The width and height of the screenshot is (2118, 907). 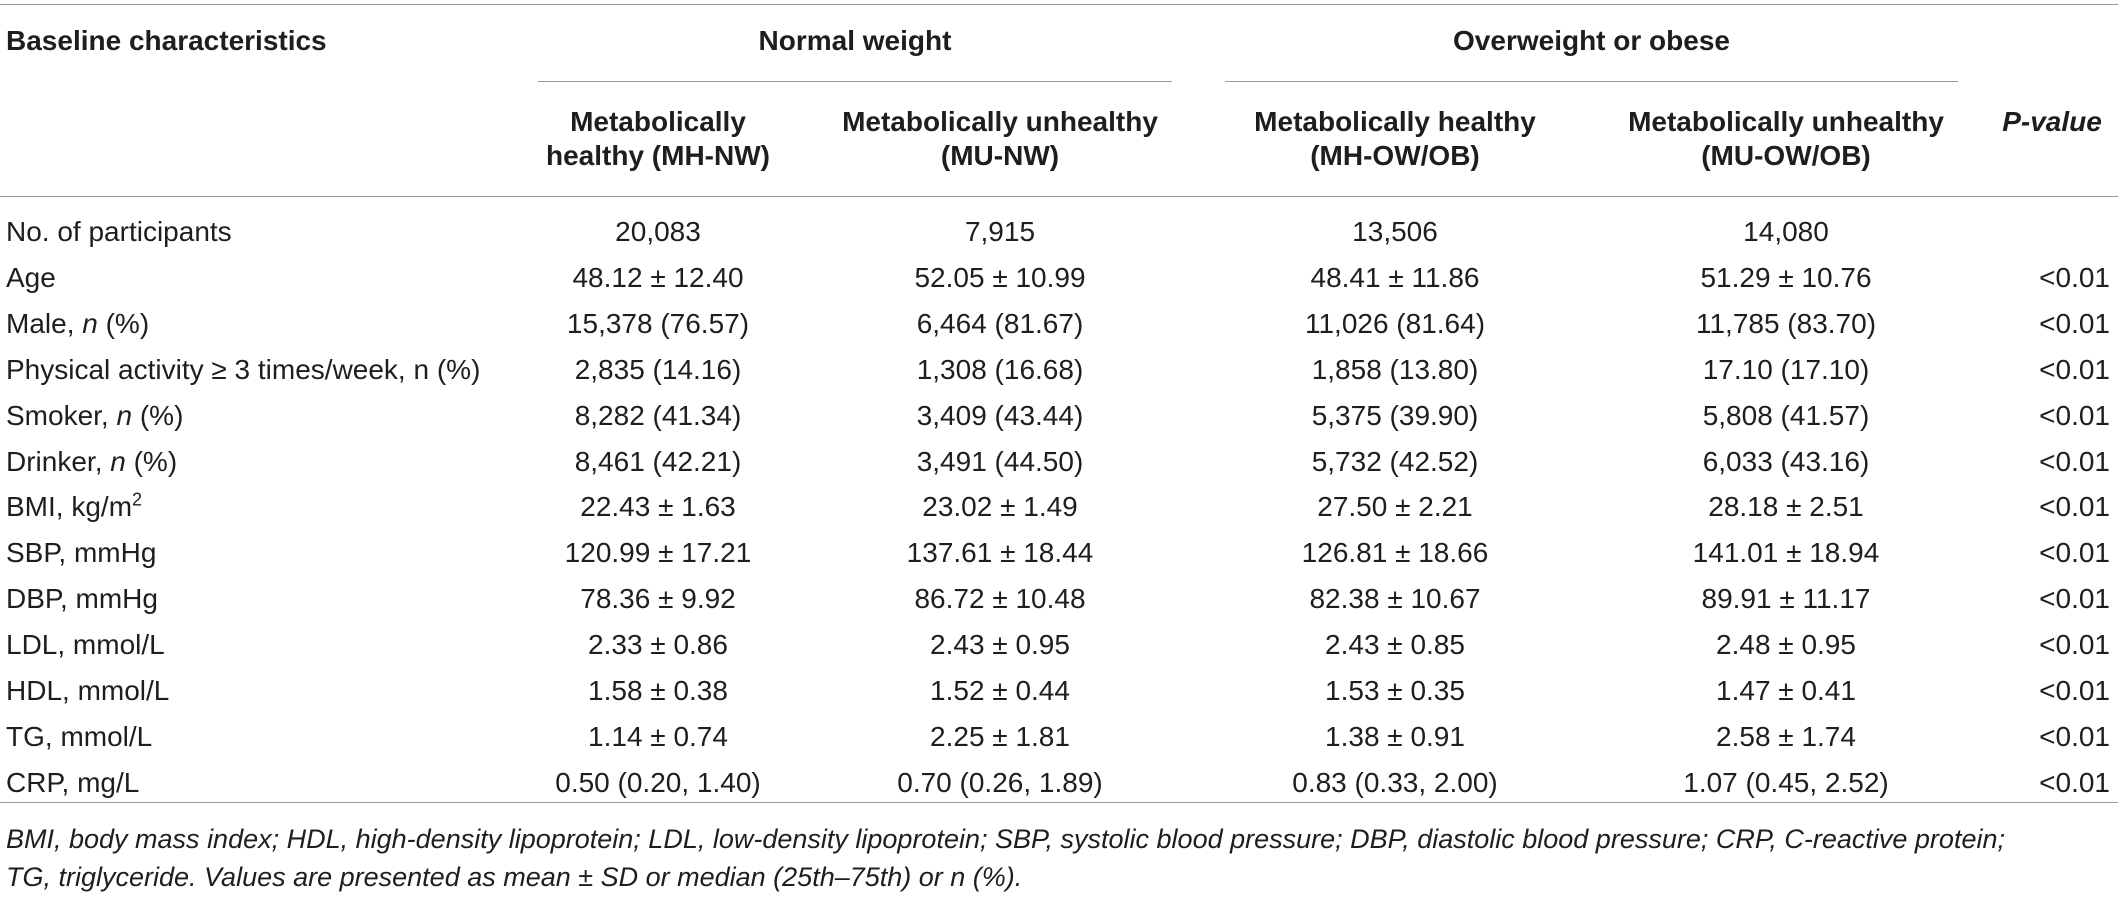 What do you see at coordinates (44, 323) in the screenshot?
I see `row-label-text: Male,` at bounding box center [44, 323].